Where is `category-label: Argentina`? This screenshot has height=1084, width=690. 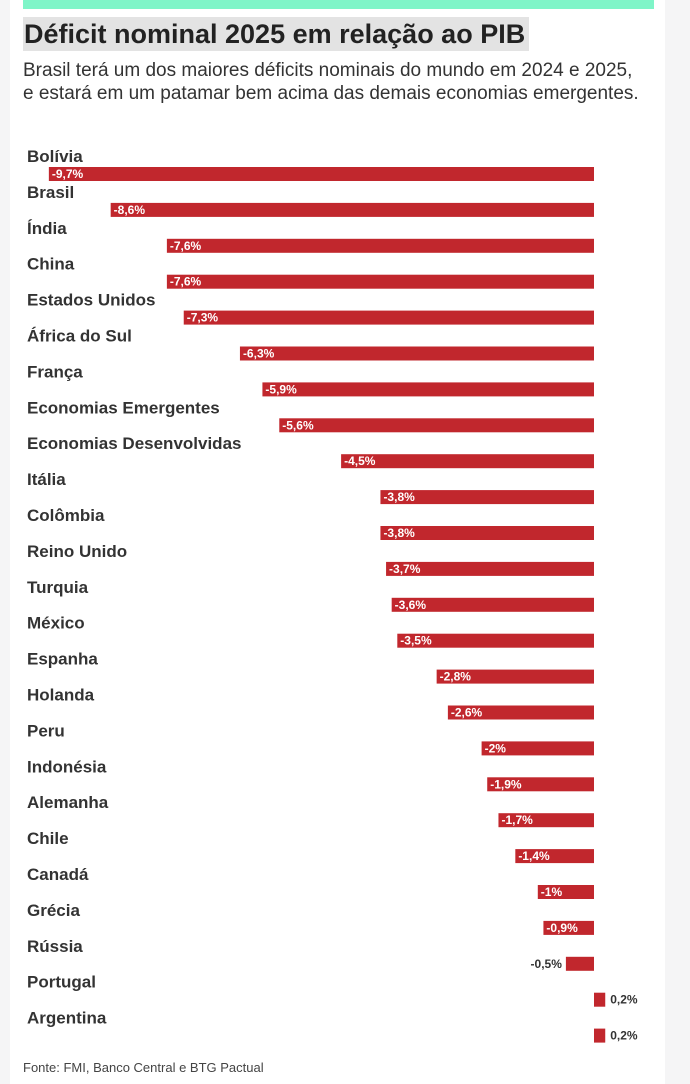 category-label: Argentina is located at coordinates (67, 1018).